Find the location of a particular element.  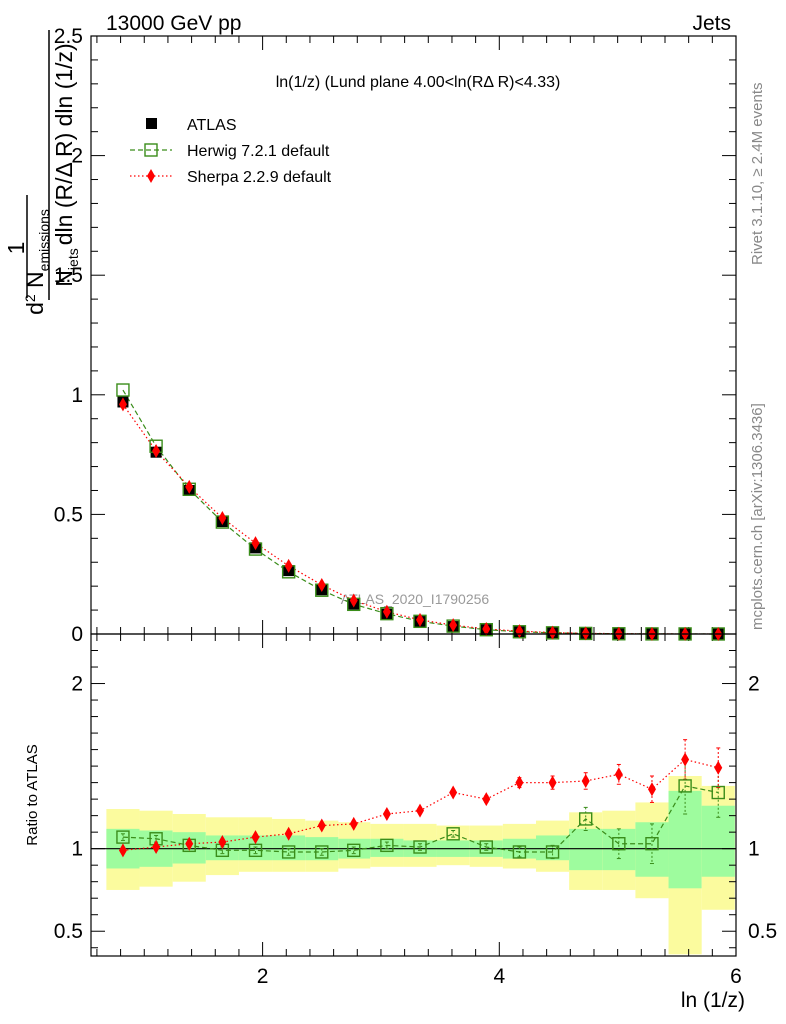

beam-label: 13000 GeV pp is located at coordinates (173, 23).